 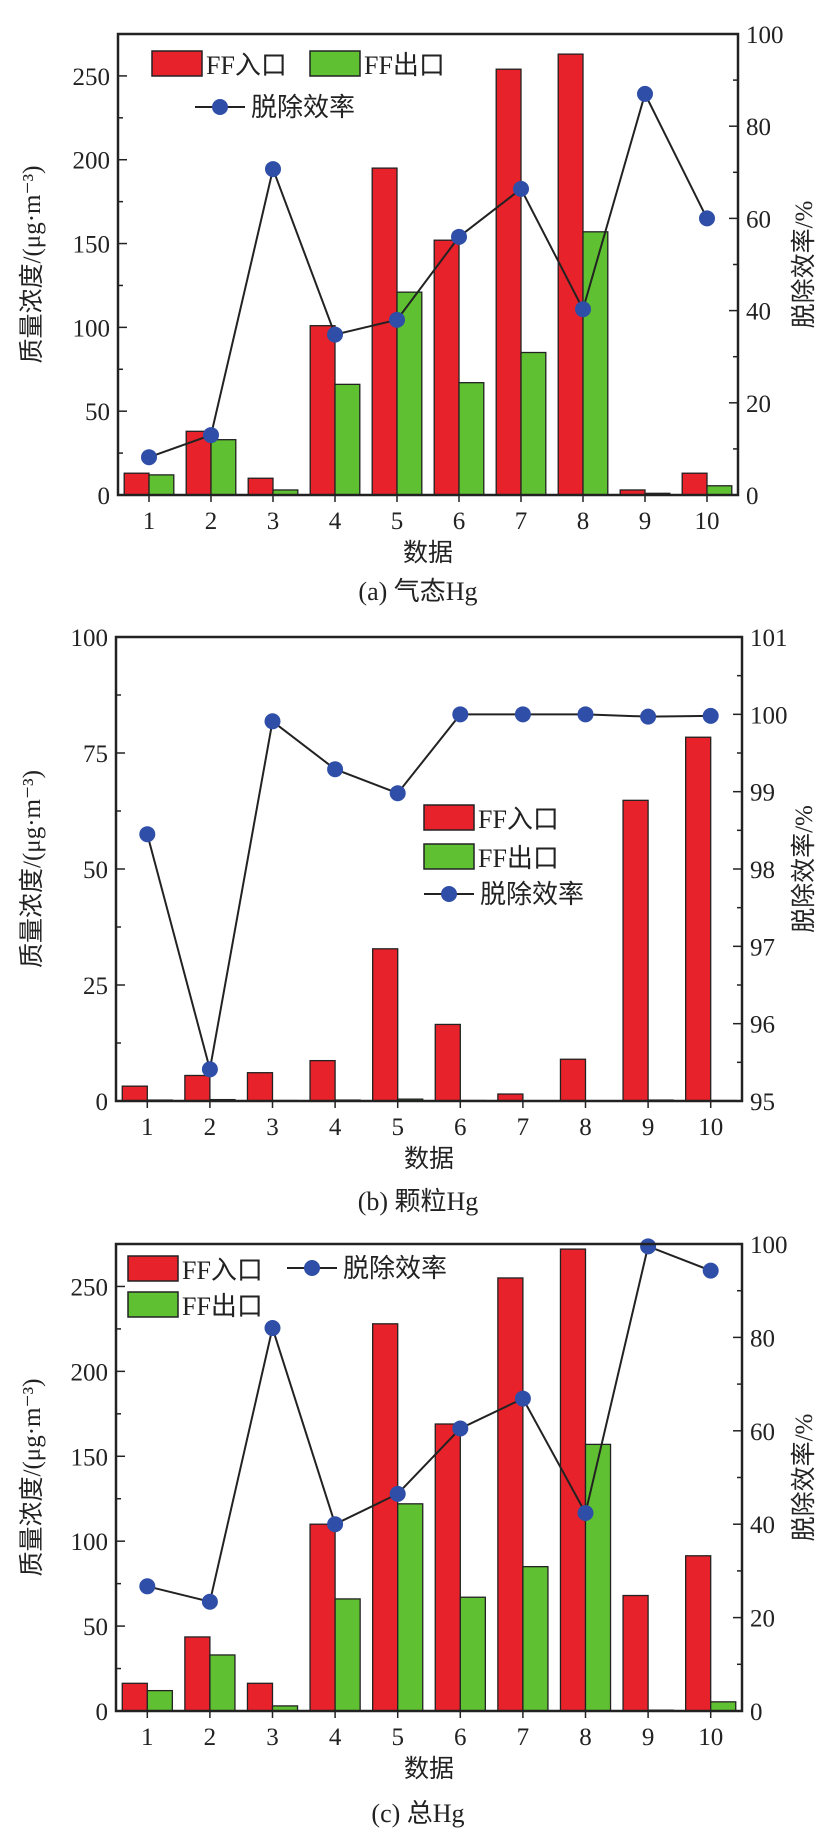 What do you see at coordinates (762, 870) in the screenshot?
I see `y2-tick-label: 98` at bounding box center [762, 870].